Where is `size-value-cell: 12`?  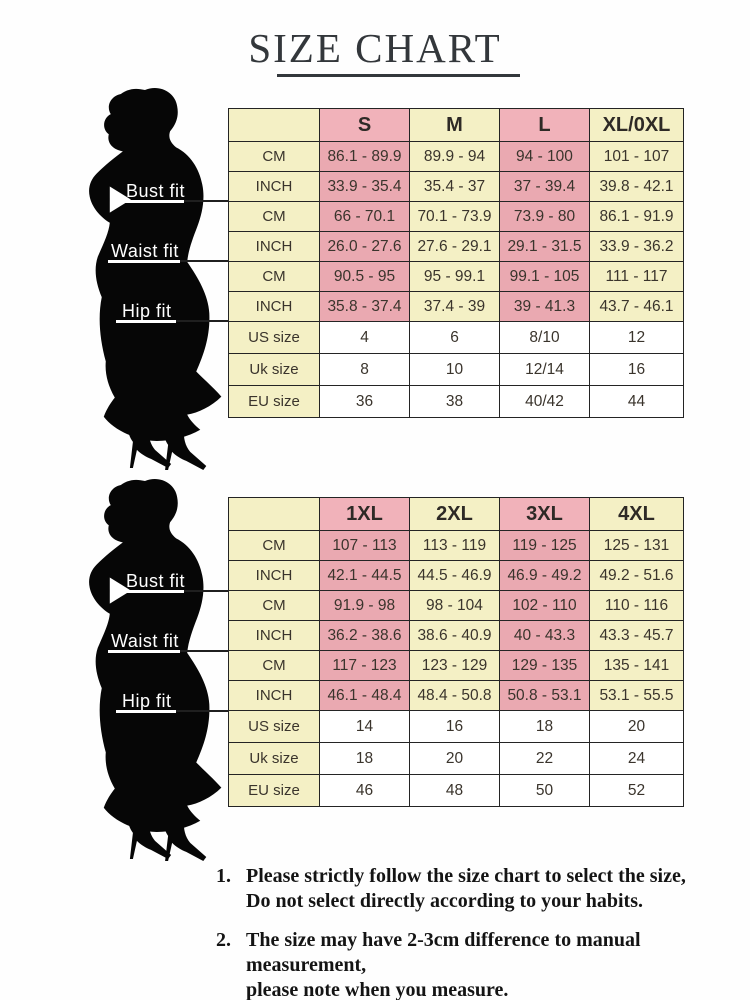
size-value-cell: 12 is located at coordinates (636, 337).